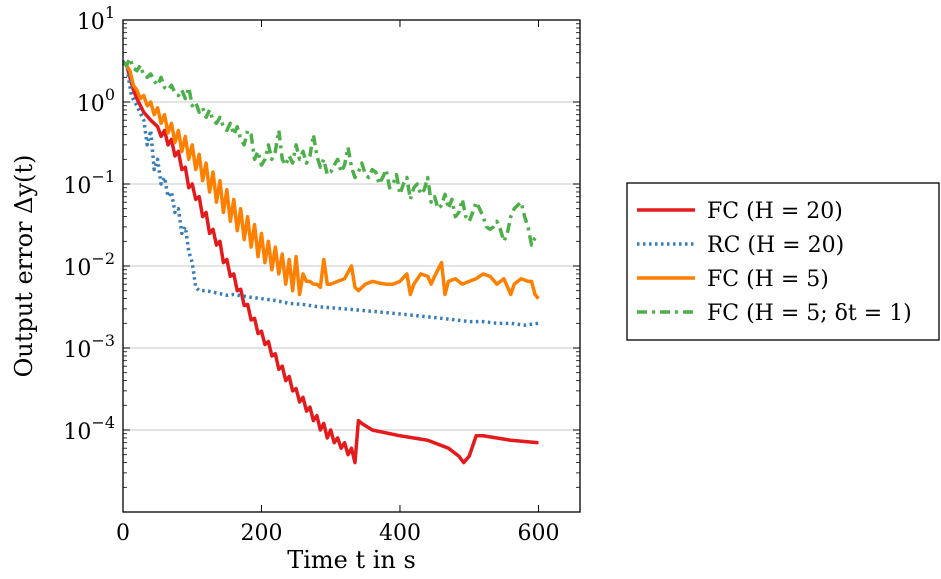 The width and height of the screenshot is (941, 579). Describe the element at coordinates (809, 313) in the screenshot. I see `legend-label: FC (H = 5; δt = 1)` at that location.